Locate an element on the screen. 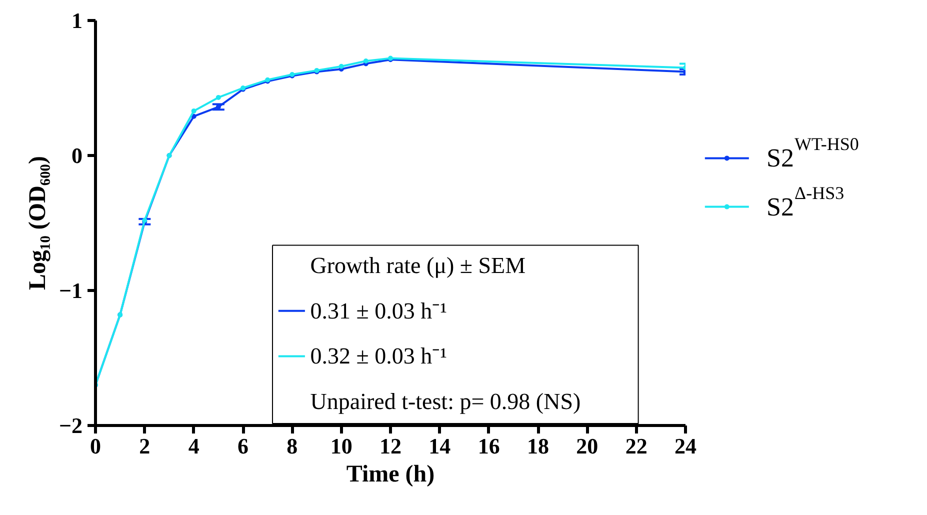  x-tick-label: 16 is located at coordinates (489, 446).